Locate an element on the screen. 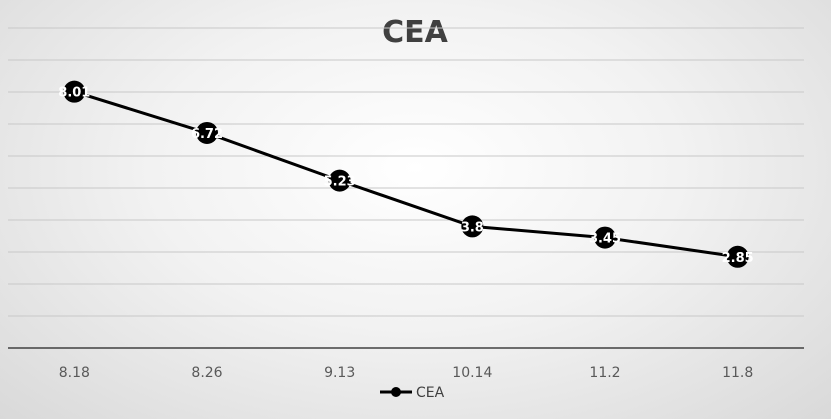 The height and width of the screenshot is (419, 831). x-tick-label: 11.8 is located at coordinates (737, 373).